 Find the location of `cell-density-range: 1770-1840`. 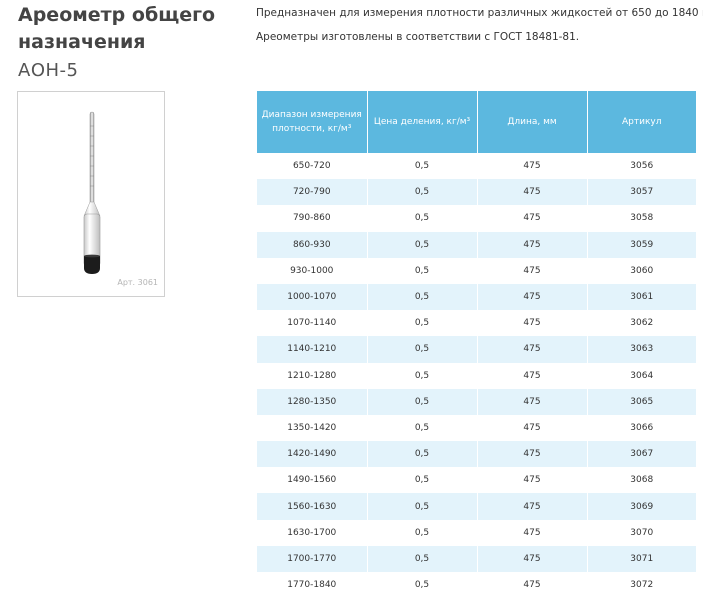

cell-density-range: 1770-1840 is located at coordinates (312, 585).